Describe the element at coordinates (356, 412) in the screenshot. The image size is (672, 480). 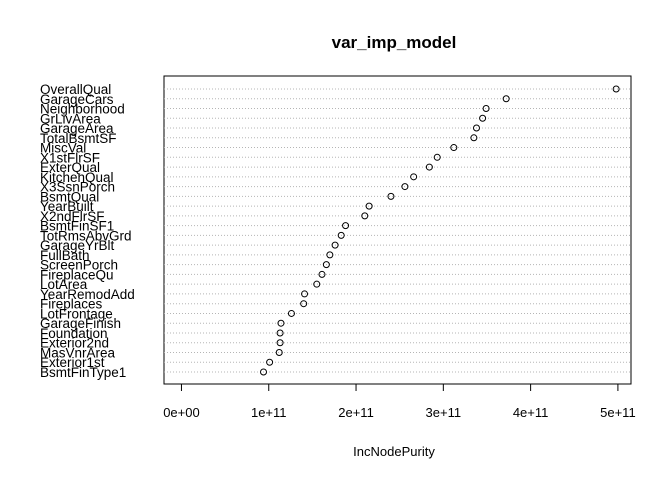
I see `x-tick-label: 2e+11` at that location.